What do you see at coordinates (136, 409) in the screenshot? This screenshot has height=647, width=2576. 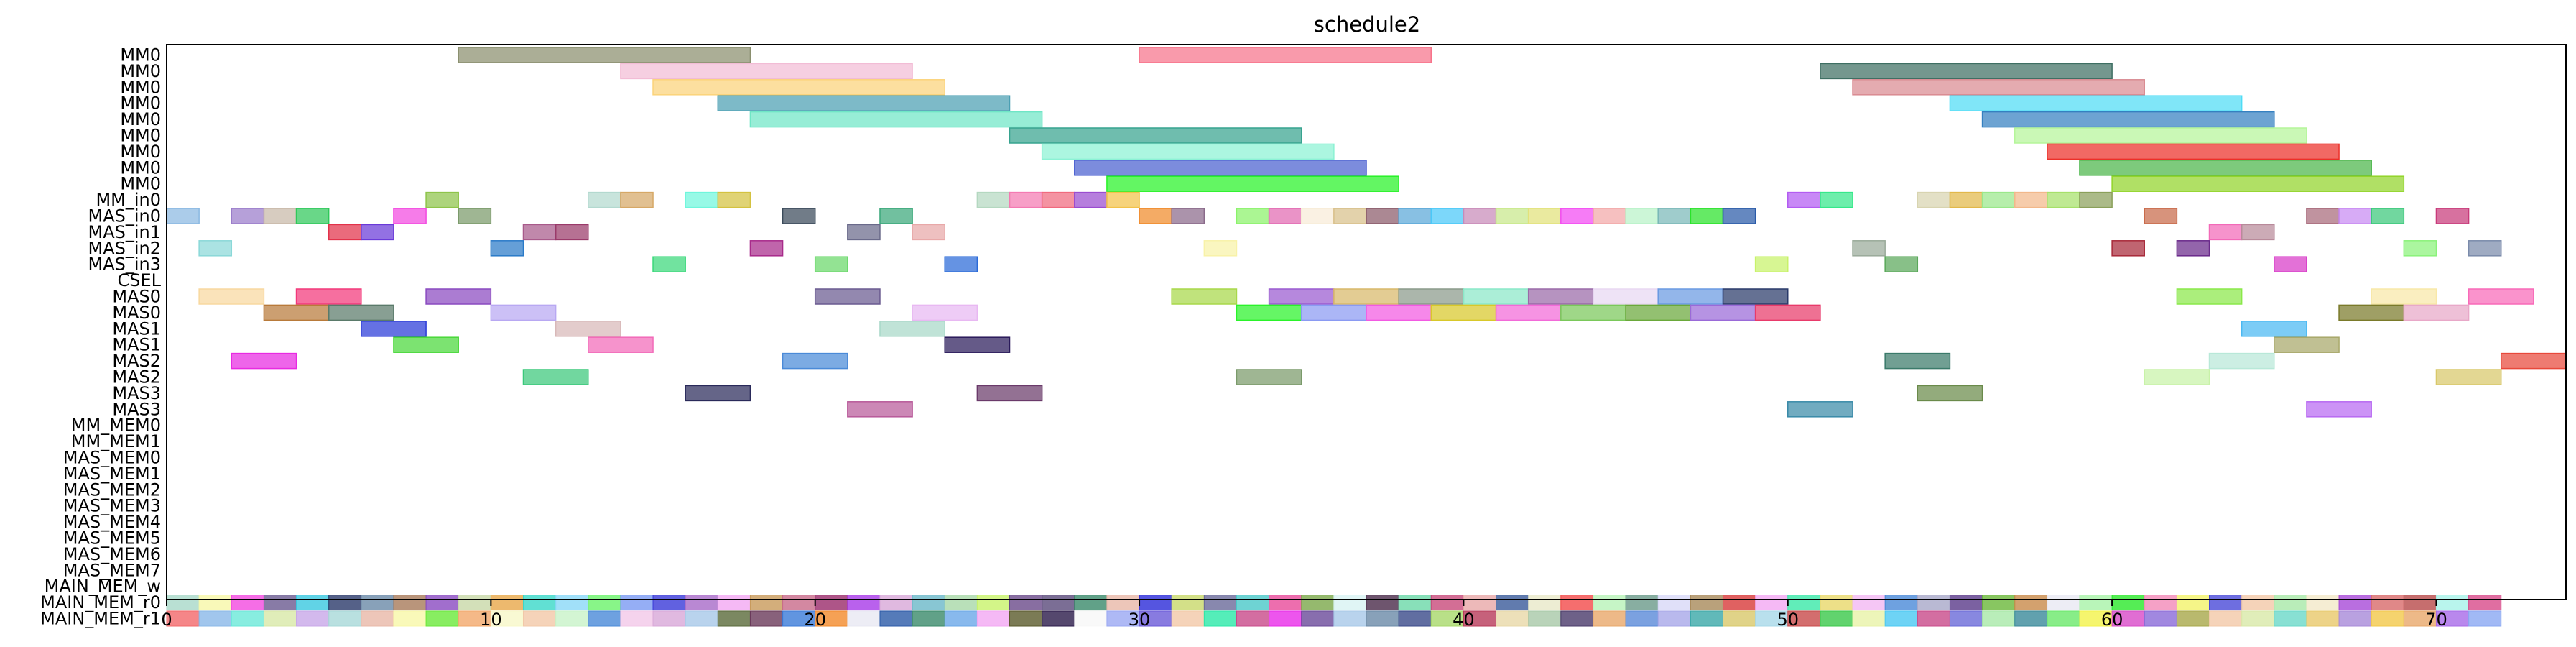 I see `y-tick-label: MAS3` at bounding box center [136, 409].